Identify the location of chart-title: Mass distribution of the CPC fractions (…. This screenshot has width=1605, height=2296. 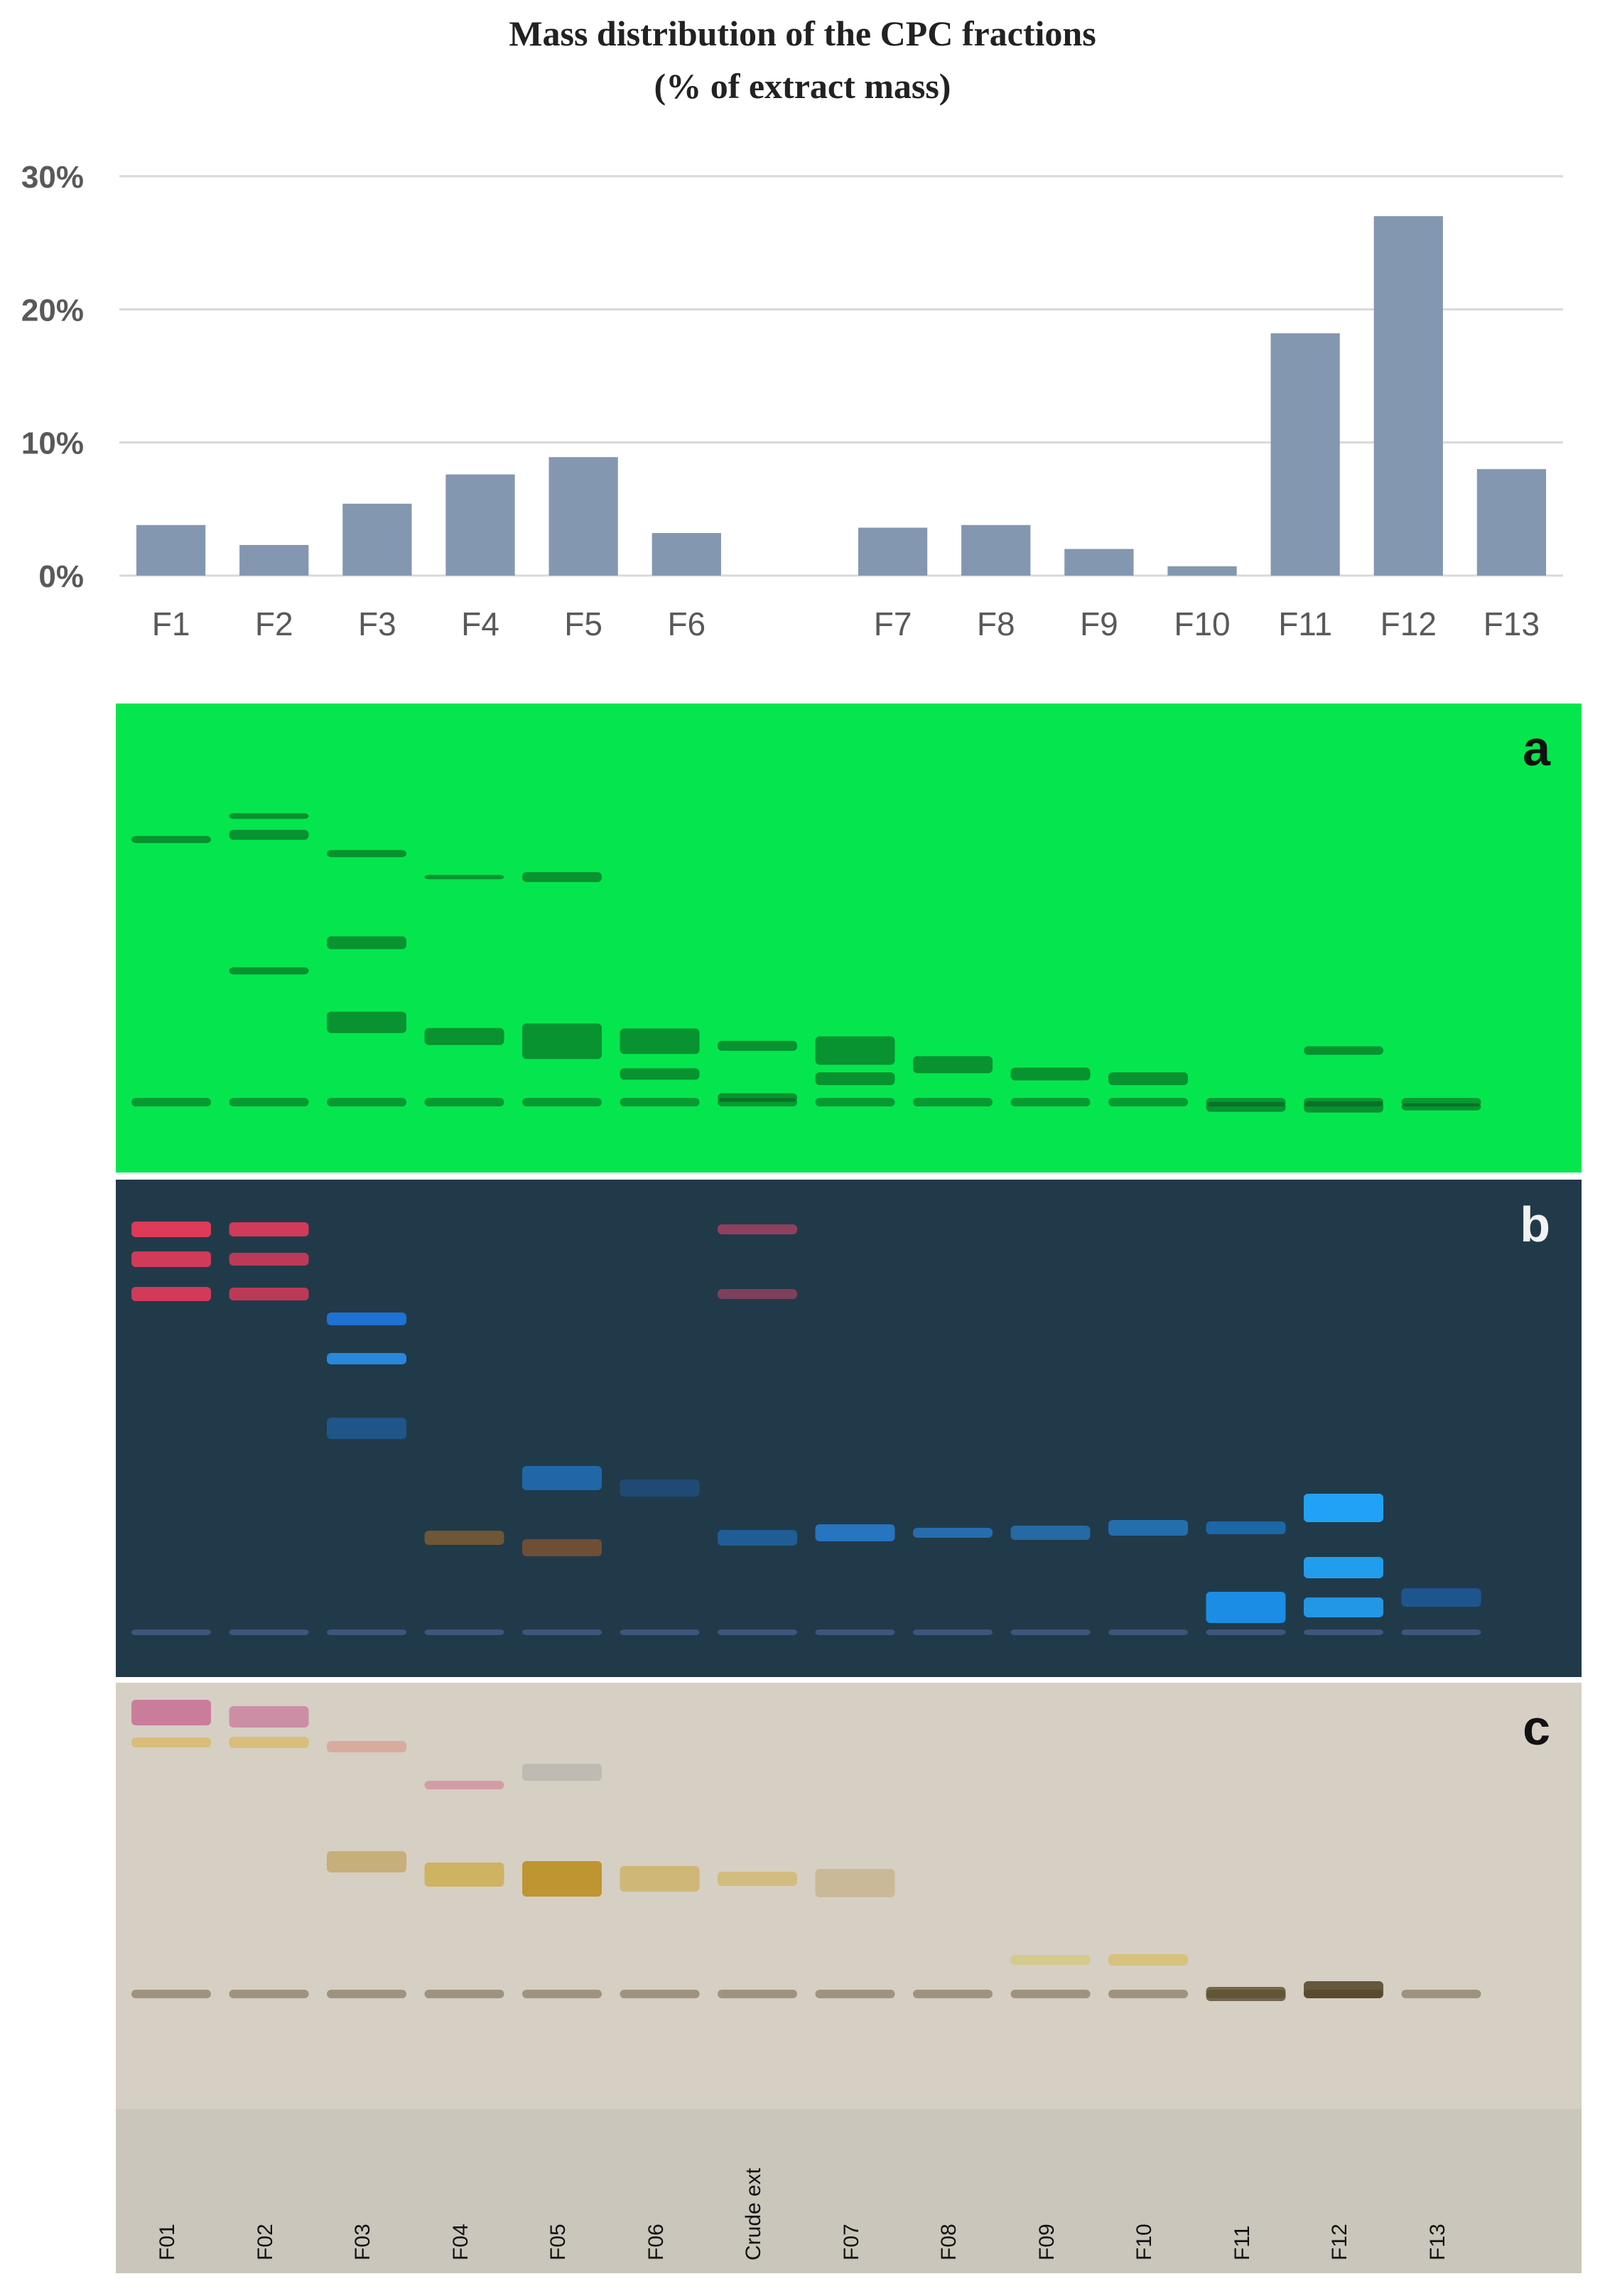
(802, 59).